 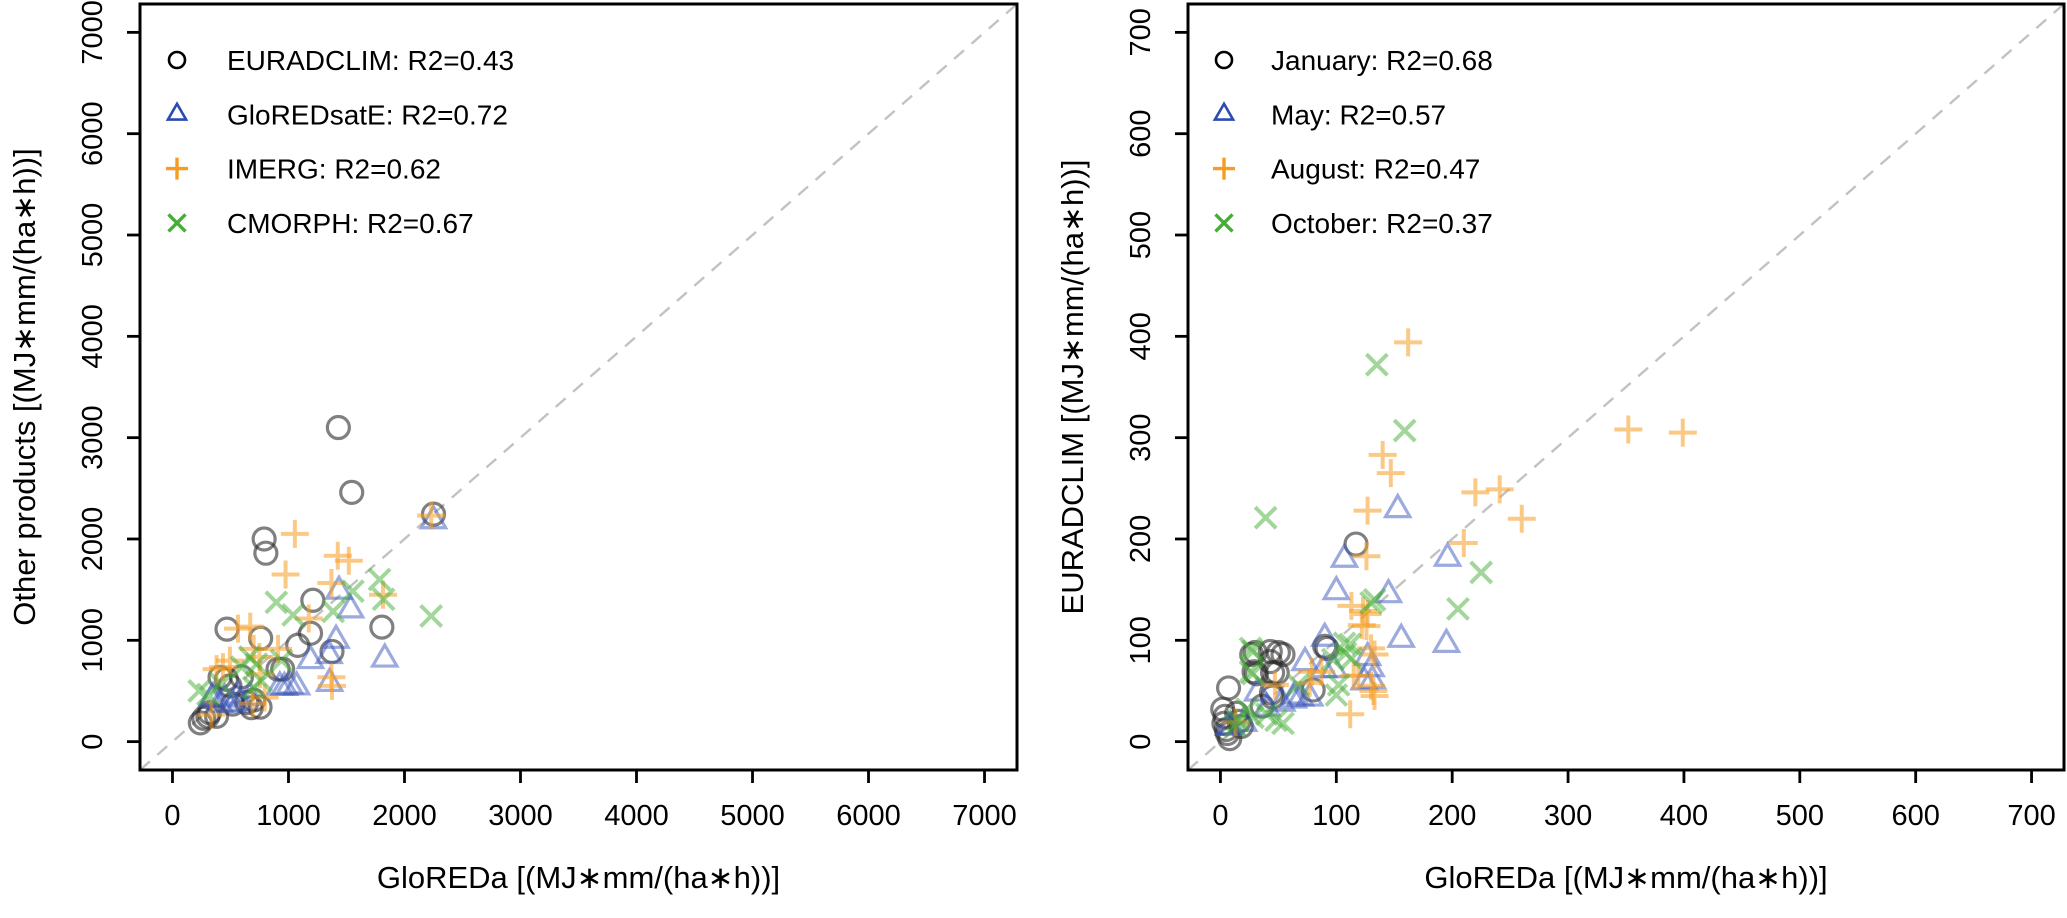 I want to click on y-tick-label: 1000, so click(x=93, y=640).